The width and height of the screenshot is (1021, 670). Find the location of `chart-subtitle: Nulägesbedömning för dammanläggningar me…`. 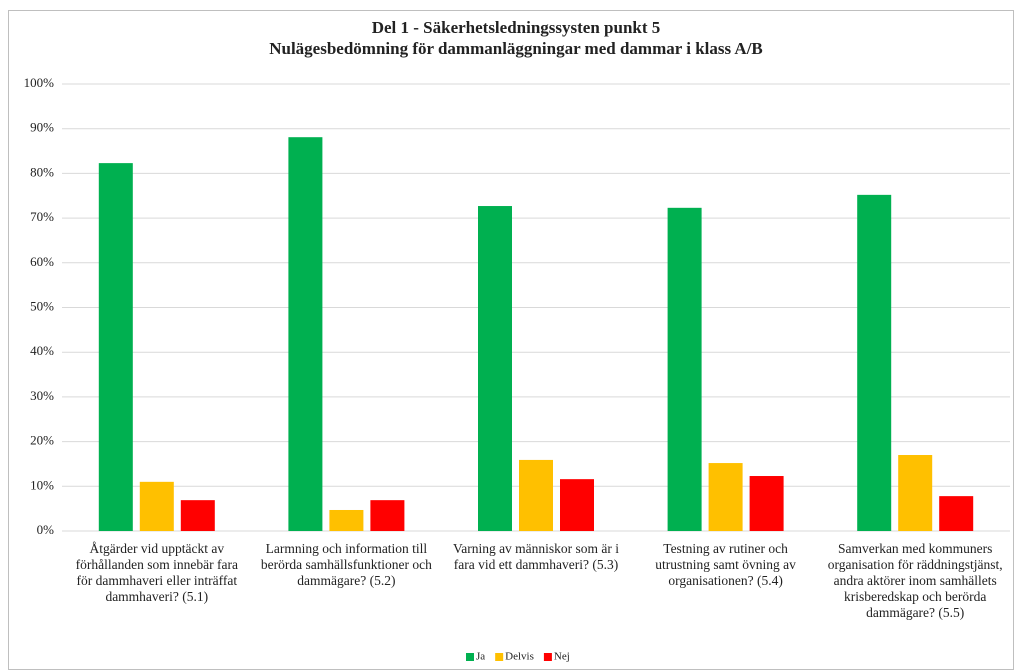

chart-subtitle: Nulägesbedömning för dammanläggningar me… is located at coordinates (516, 48).